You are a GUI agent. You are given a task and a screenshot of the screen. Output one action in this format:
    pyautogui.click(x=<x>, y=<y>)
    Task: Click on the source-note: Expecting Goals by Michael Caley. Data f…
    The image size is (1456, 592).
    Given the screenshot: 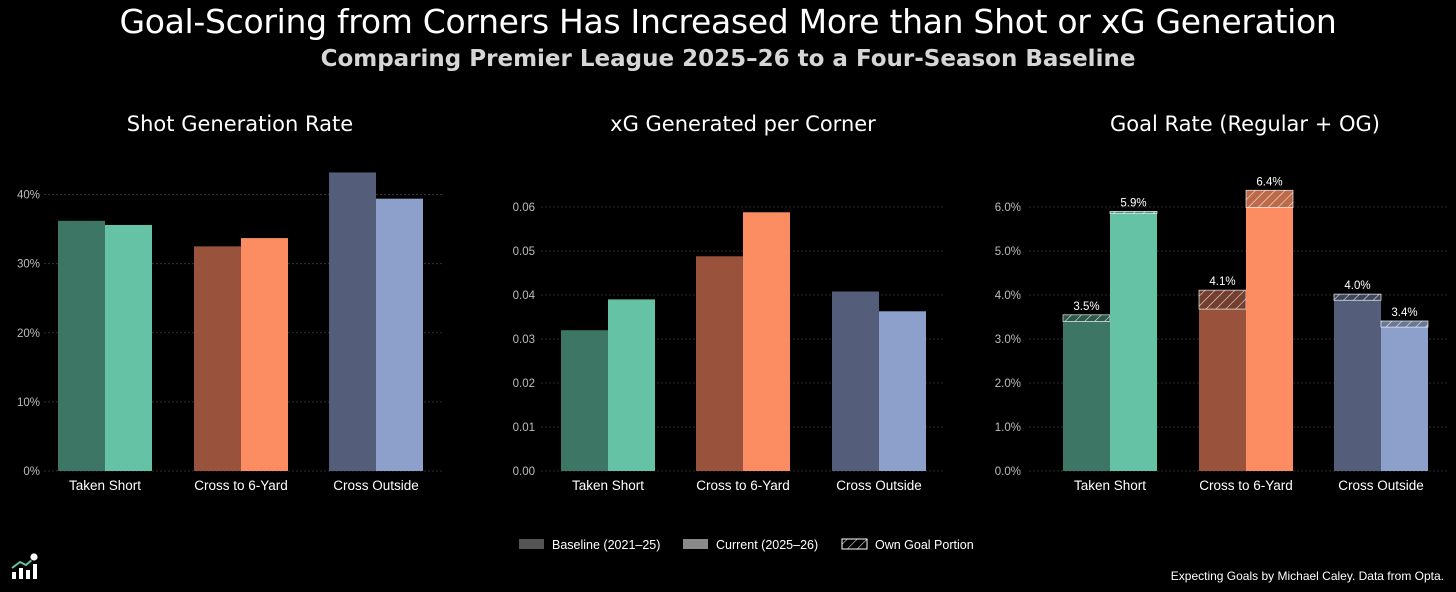 What is the action you would take?
    pyautogui.click(x=1307, y=576)
    